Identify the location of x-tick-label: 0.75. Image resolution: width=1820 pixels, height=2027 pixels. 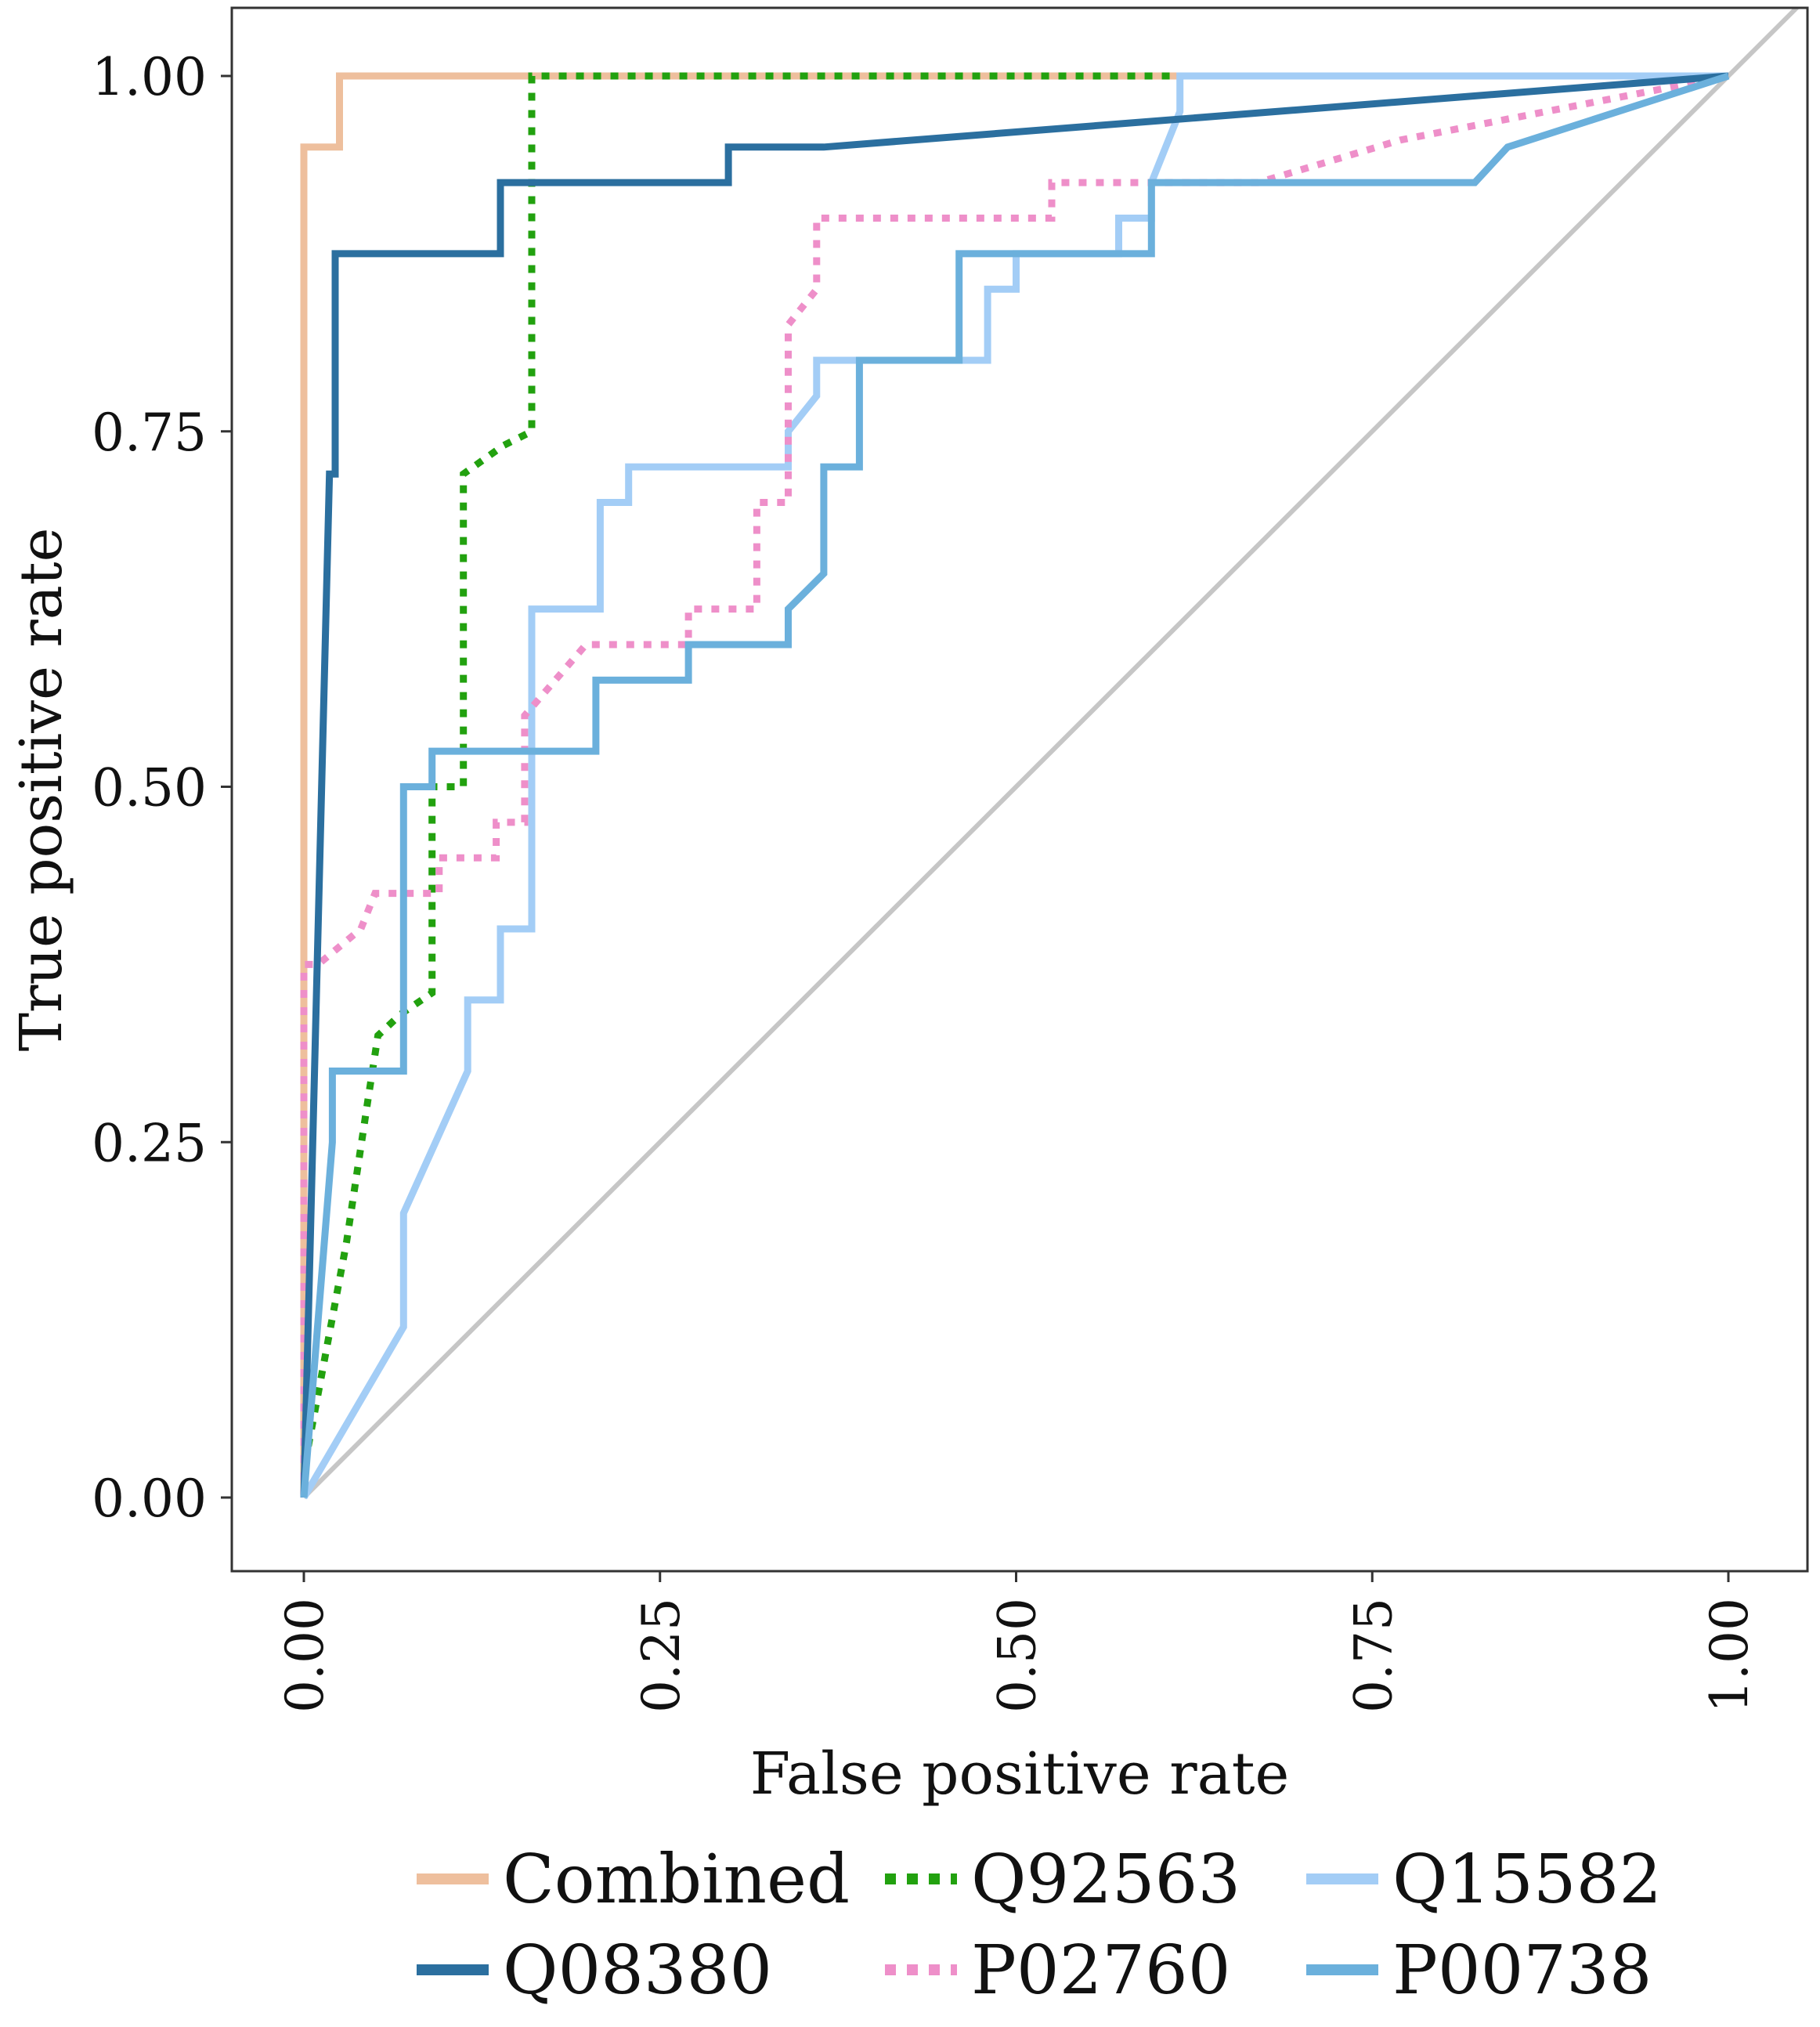
(1373, 1655).